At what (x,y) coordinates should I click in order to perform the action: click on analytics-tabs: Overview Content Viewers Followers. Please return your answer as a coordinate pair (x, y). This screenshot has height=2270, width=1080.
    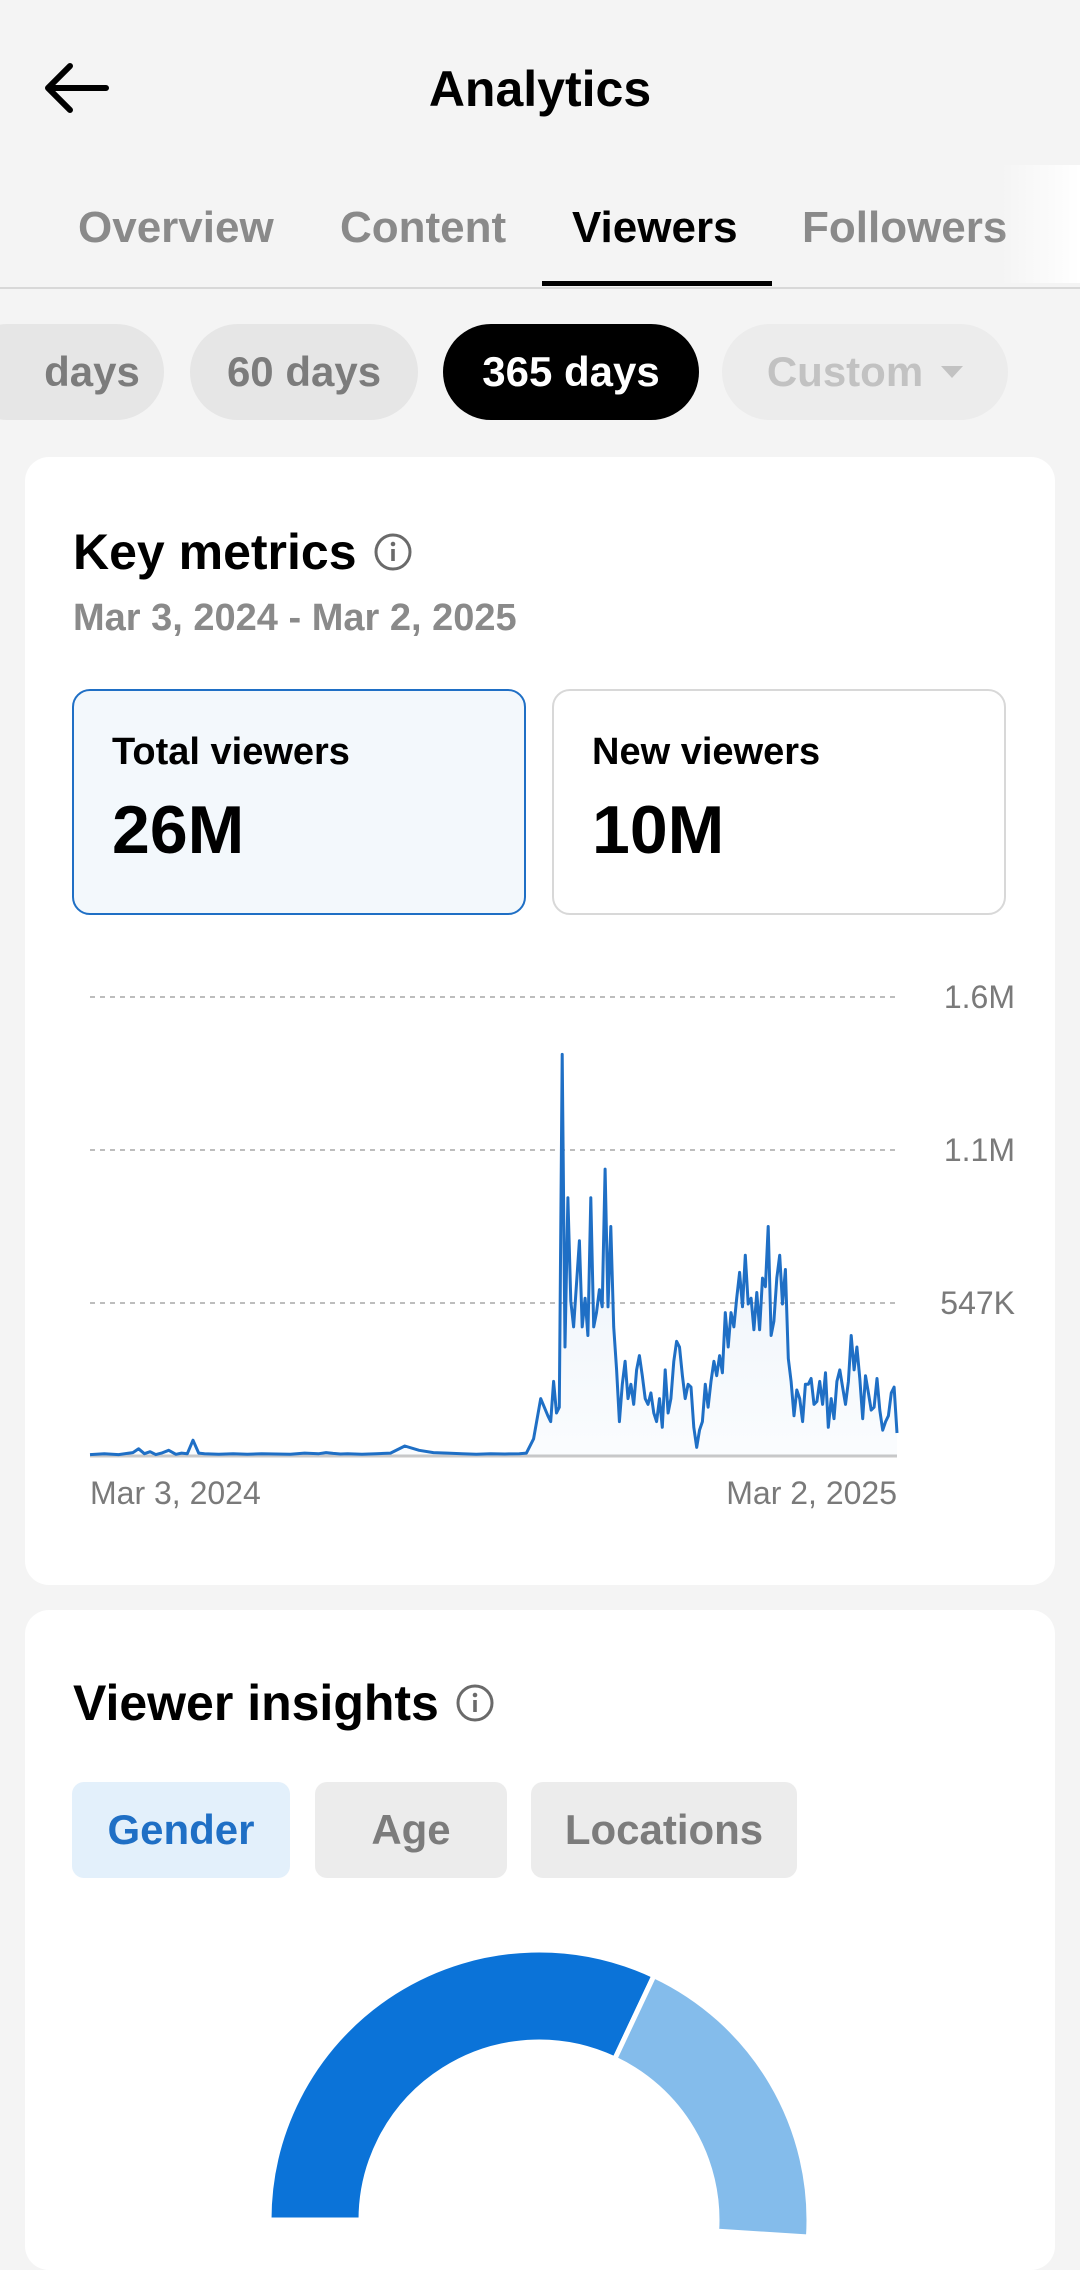
    Looking at the image, I should click on (540, 227).